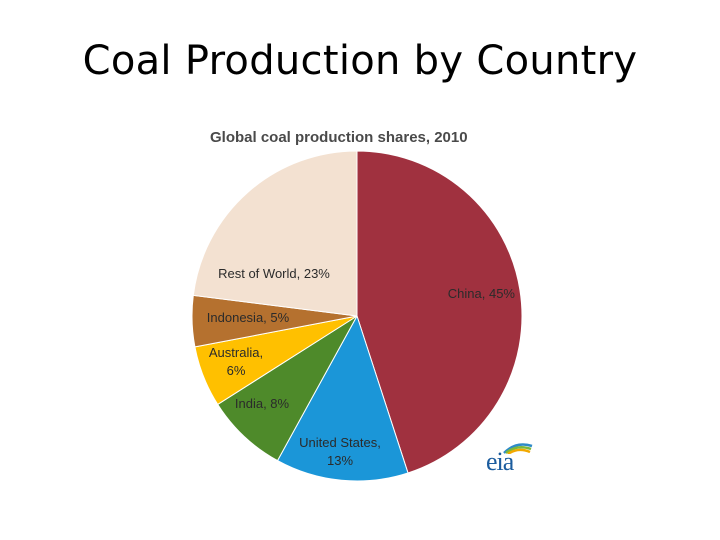  Describe the element at coordinates (248, 317) in the screenshot. I see `slice-label-indonesia: Indonesia, 5%` at that location.